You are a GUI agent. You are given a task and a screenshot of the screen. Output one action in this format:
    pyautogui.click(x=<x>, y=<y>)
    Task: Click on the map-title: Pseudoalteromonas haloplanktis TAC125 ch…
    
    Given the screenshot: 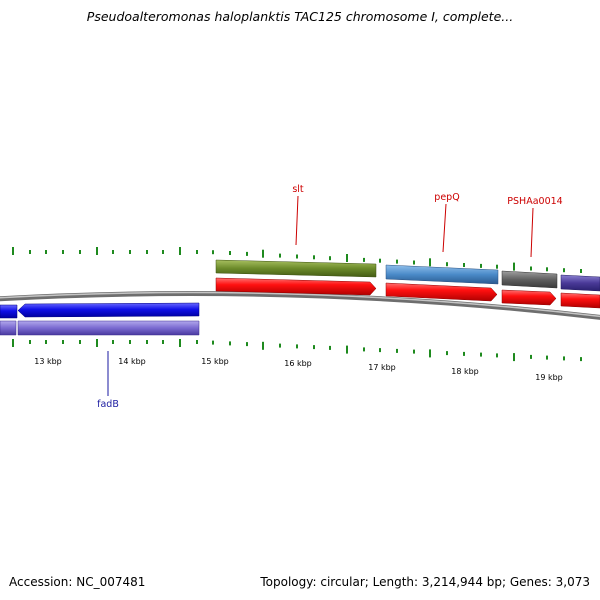 What is the action you would take?
    pyautogui.click(x=300, y=16)
    